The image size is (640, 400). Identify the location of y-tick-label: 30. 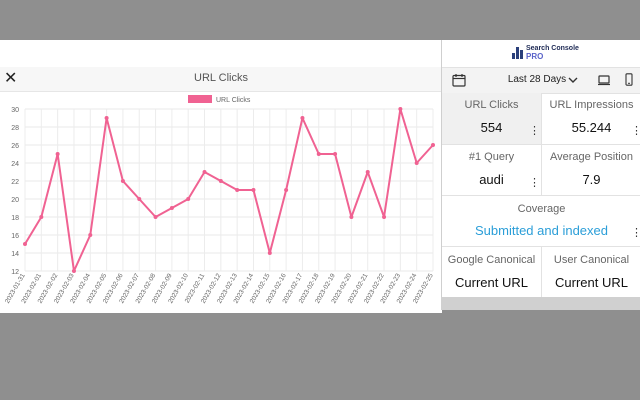
(15, 110).